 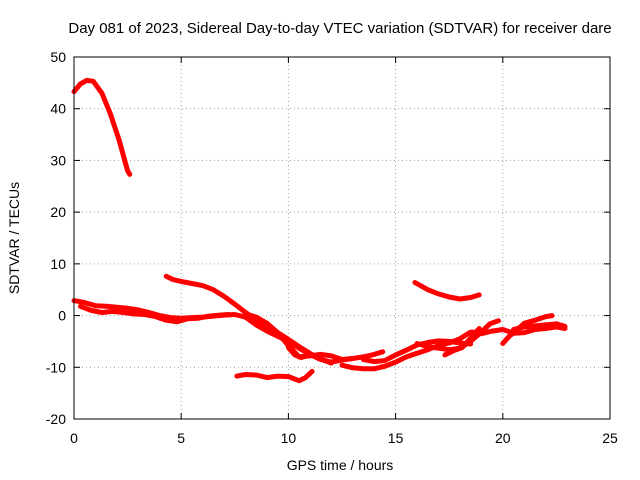 What do you see at coordinates (503, 438) in the screenshot?
I see `x-tick-label: 20` at bounding box center [503, 438].